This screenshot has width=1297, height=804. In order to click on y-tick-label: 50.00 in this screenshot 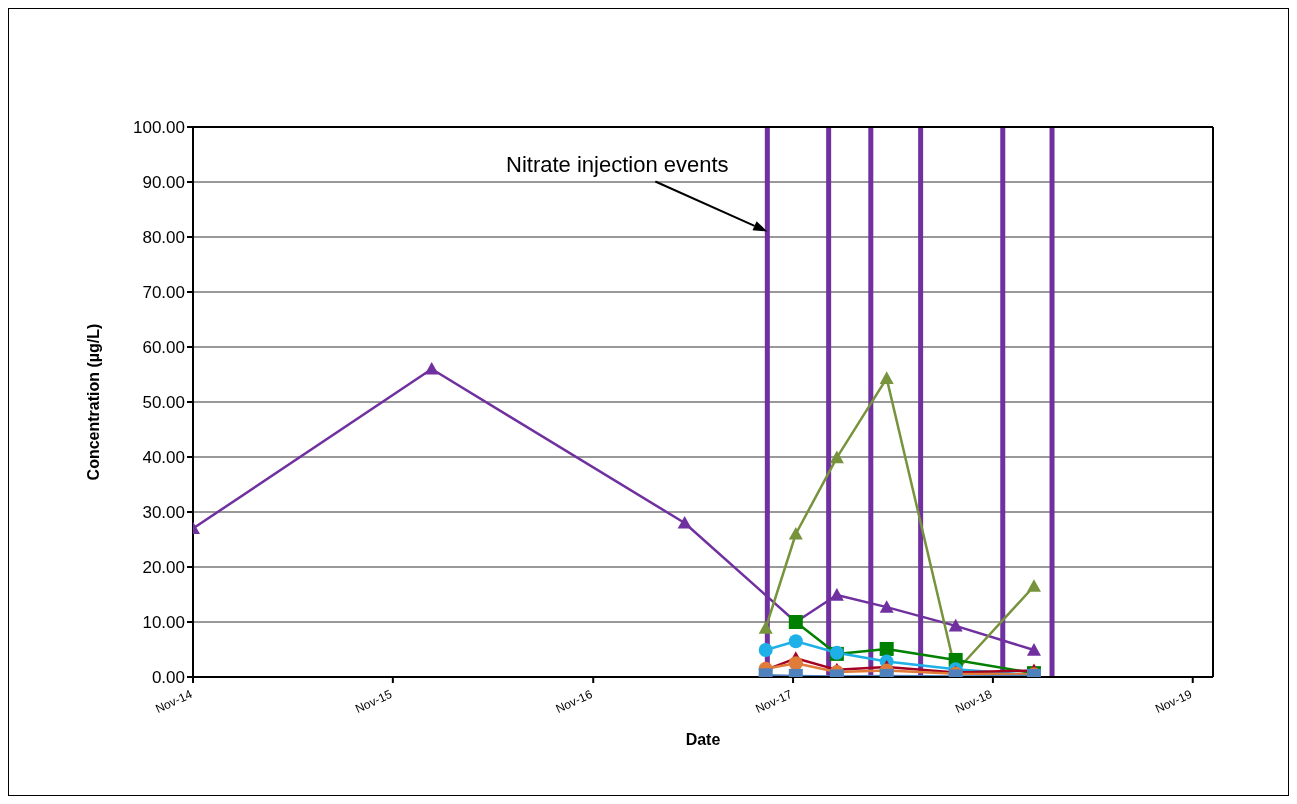, I will do `click(163, 403)`.